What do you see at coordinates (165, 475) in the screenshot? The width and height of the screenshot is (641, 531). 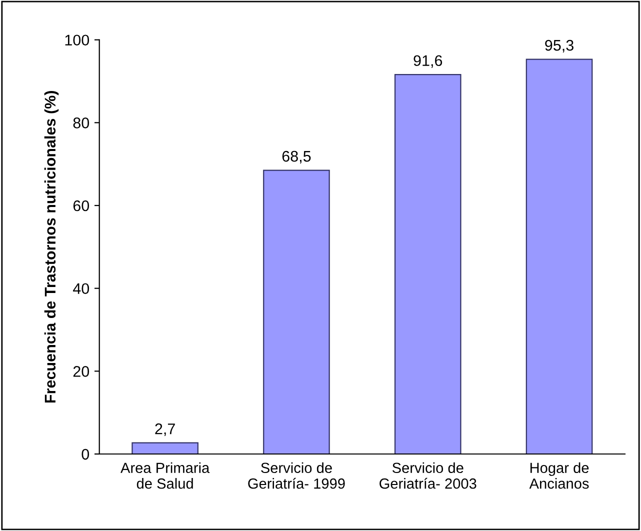 I see `x-tick-label: Area Primaria de Salud` at bounding box center [165, 475].